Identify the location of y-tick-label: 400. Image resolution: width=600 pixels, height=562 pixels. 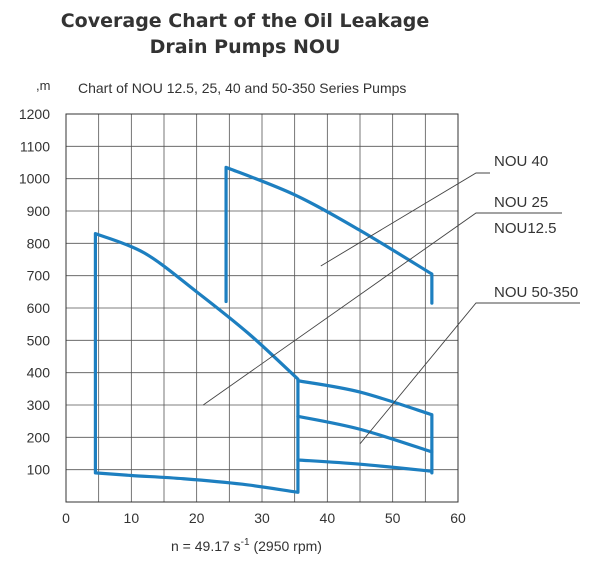
(39, 373).